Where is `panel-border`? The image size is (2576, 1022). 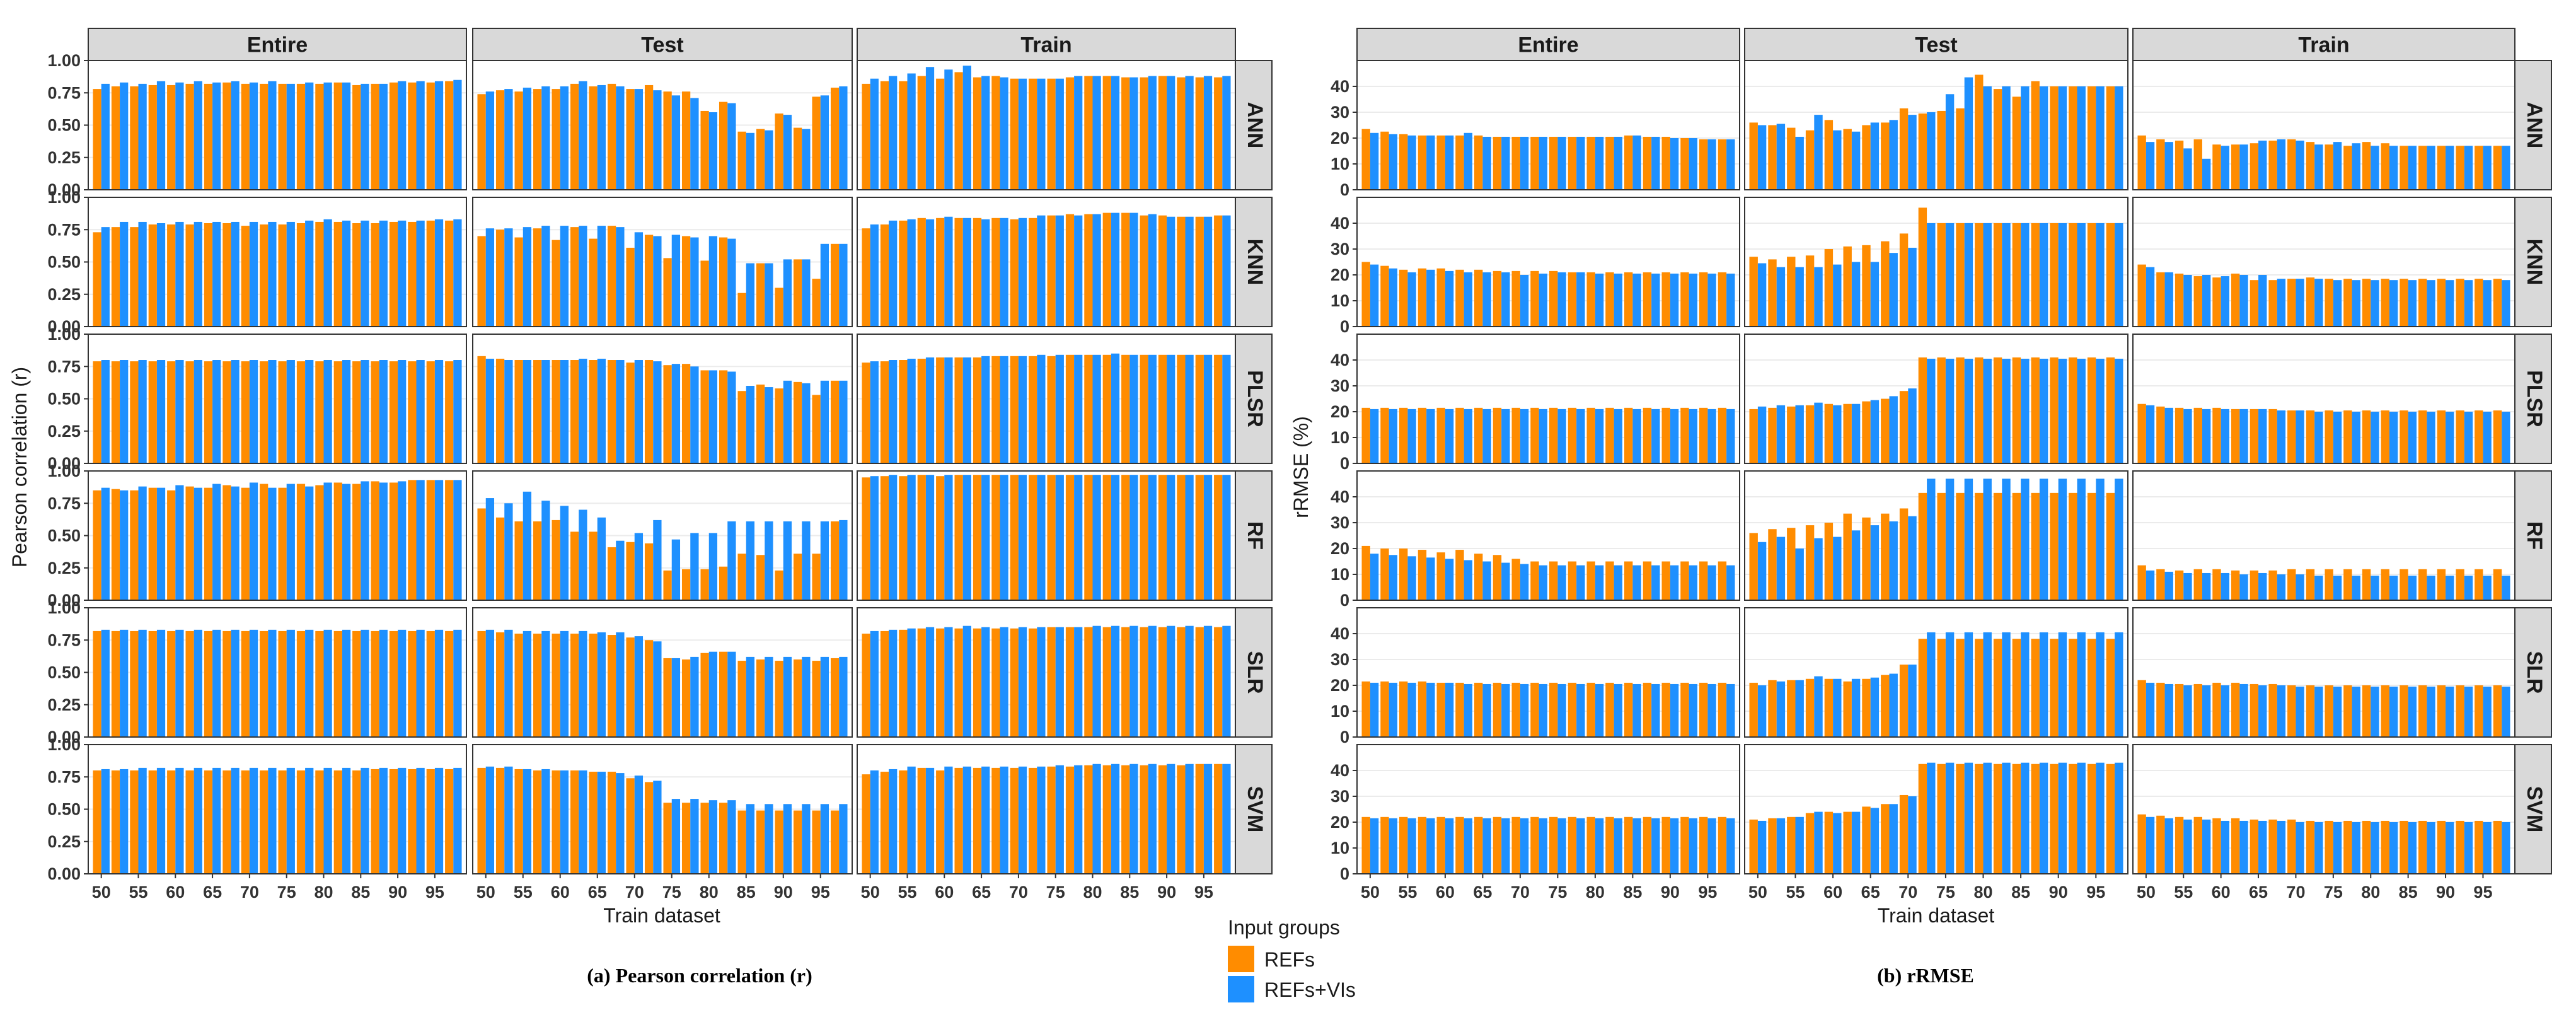 panel-border is located at coordinates (2324, 262).